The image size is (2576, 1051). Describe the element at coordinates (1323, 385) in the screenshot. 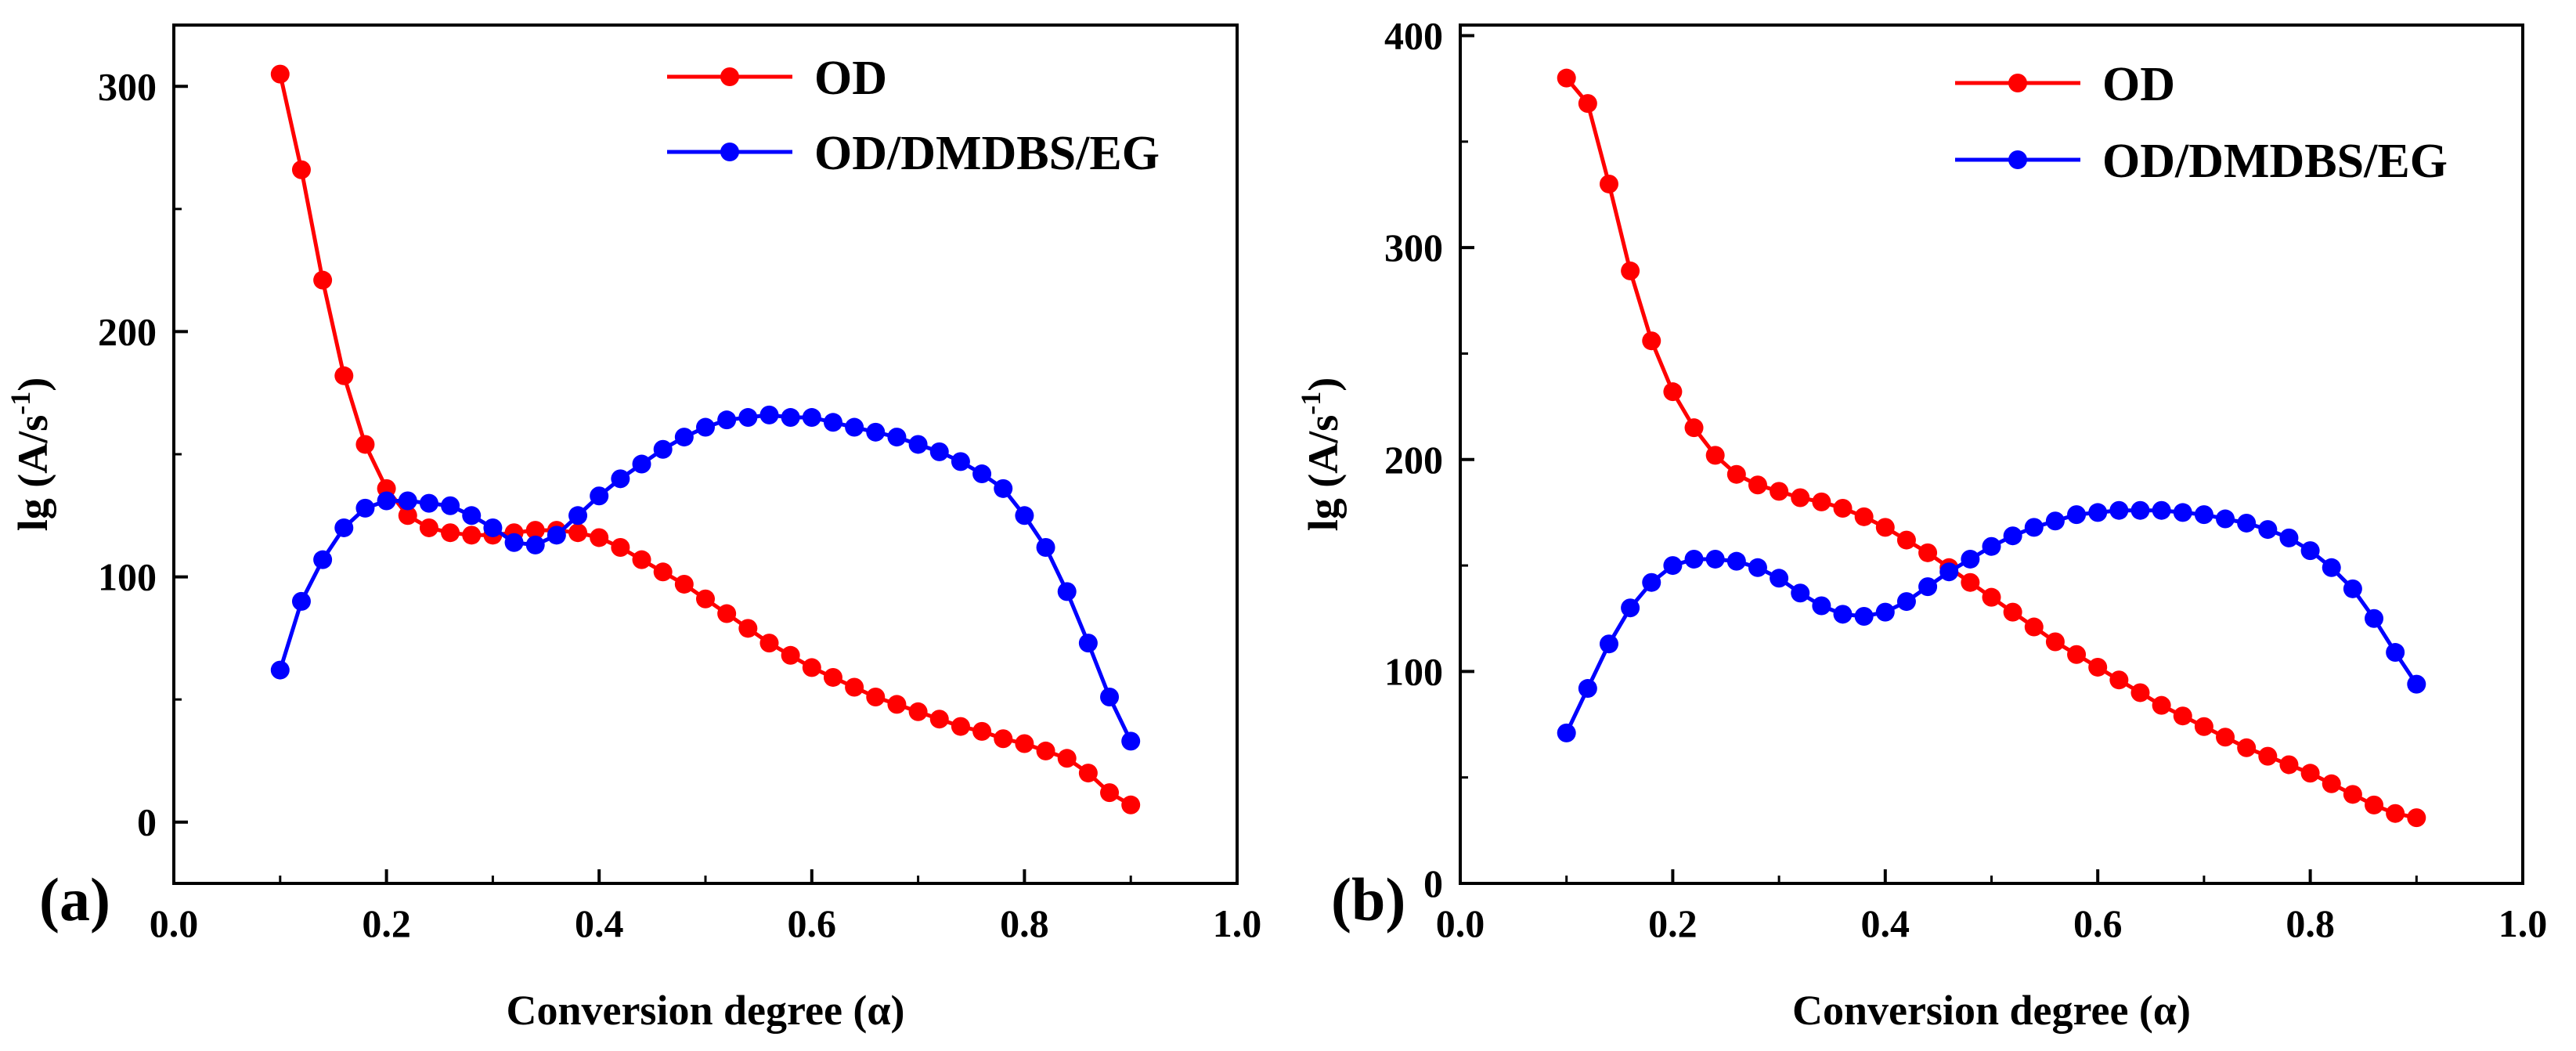

I see `y-axis-title-close: )` at that location.